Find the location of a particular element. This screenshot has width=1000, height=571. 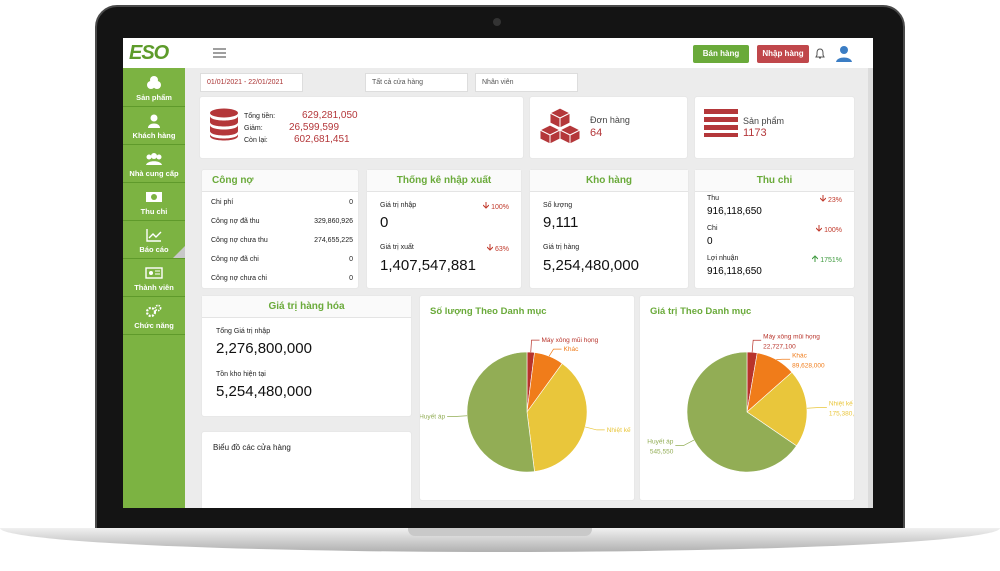

row-label: Công nợ chưa chi is located at coordinates (239, 278).